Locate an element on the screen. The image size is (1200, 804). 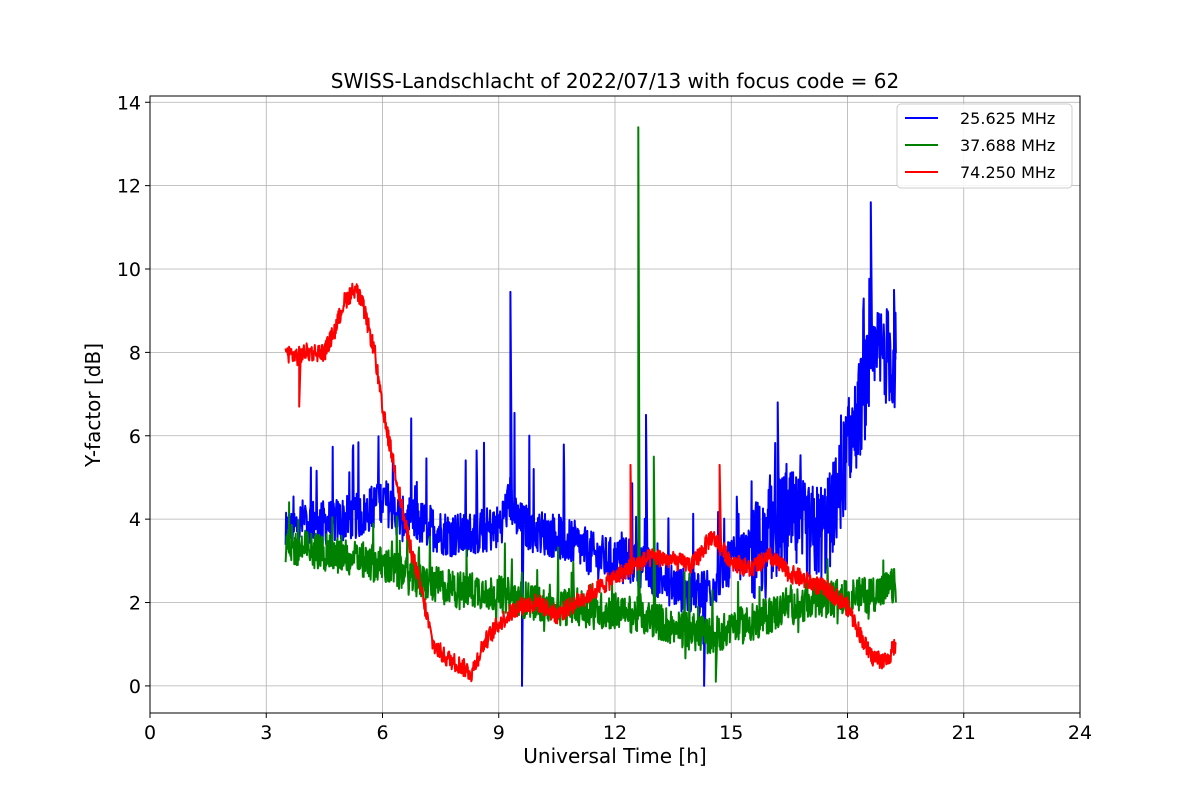
x-tick-label: 24 is located at coordinates (1080, 733).